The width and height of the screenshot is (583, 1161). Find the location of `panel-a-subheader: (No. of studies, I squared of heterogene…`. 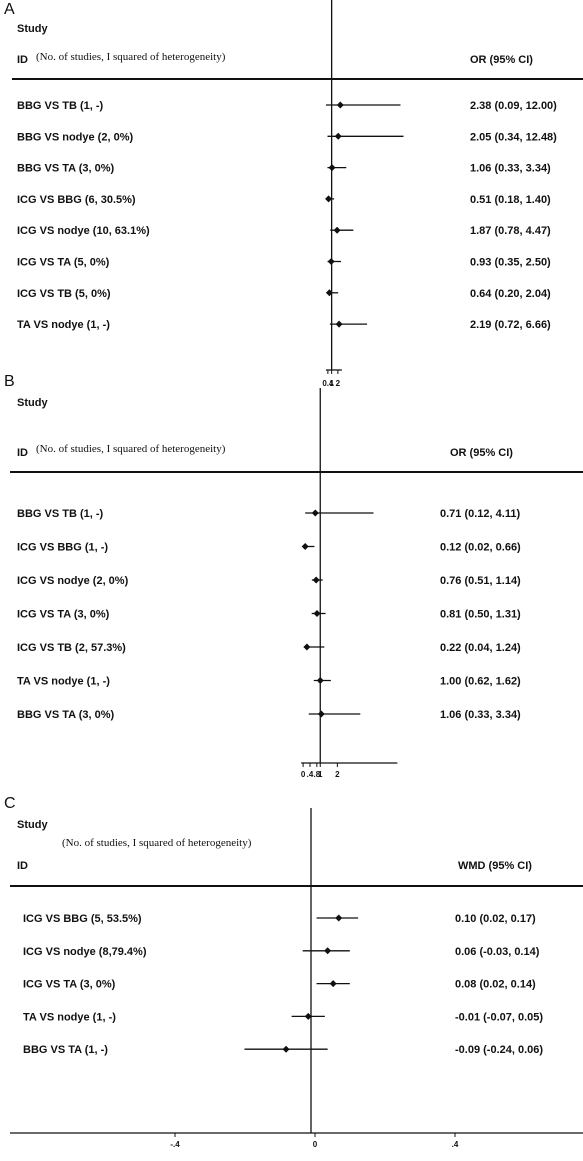

panel-a-subheader: (No. of studies, I squared of heterogene… is located at coordinates (131, 57).